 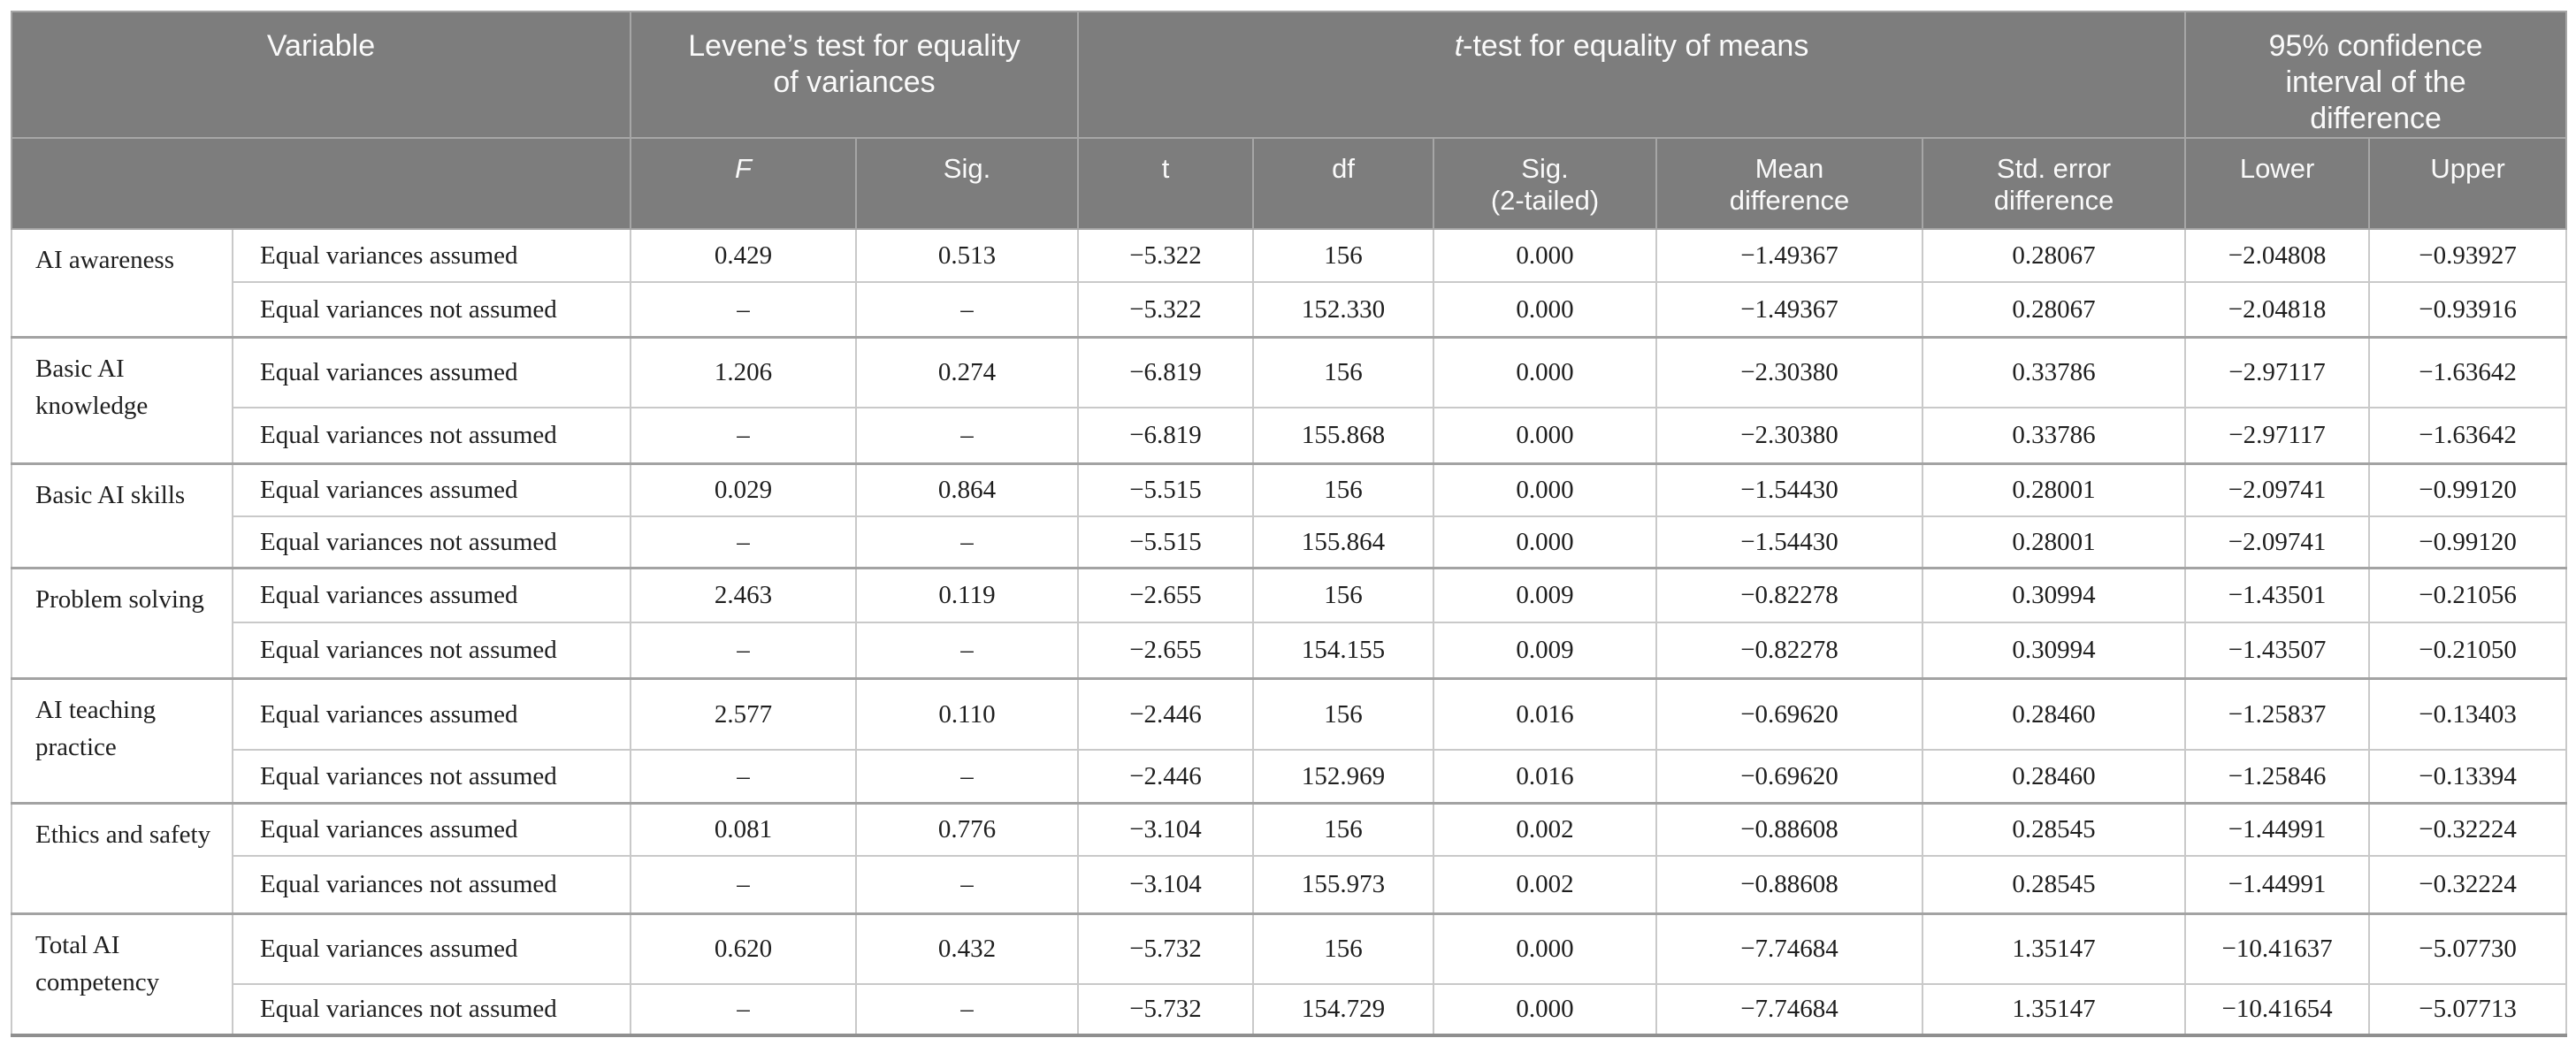 What do you see at coordinates (122, 400) in the screenshot?
I see `variable-cell: Basic AI knowledge` at bounding box center [122, 400].